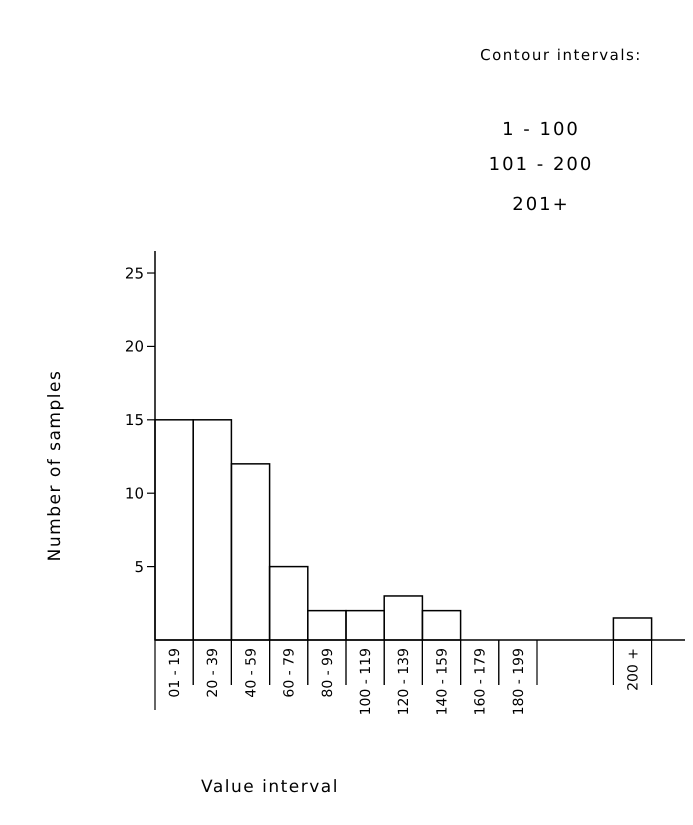 This screenshot has height=825, width=693. What do you see at coordinates (518, 682) in the screenshot?
I see `x-tick-label: 180 - 199` at bounding box center [518, 682].